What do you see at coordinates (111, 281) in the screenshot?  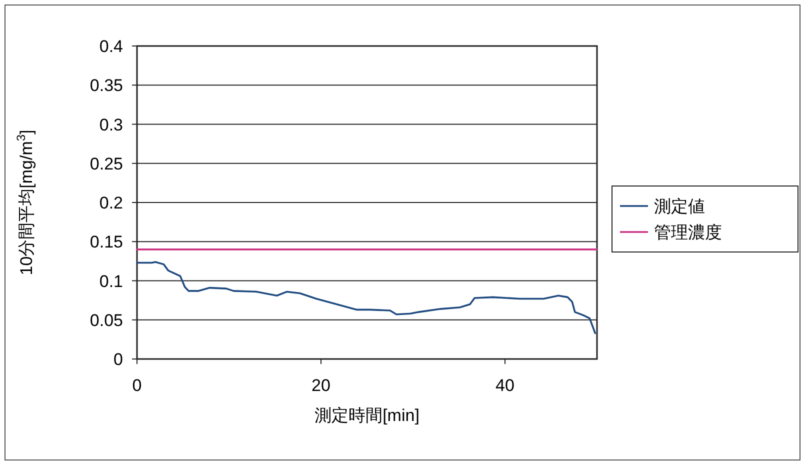 I see `y-tick-label: 0.1` at bounding box center [111, 281].